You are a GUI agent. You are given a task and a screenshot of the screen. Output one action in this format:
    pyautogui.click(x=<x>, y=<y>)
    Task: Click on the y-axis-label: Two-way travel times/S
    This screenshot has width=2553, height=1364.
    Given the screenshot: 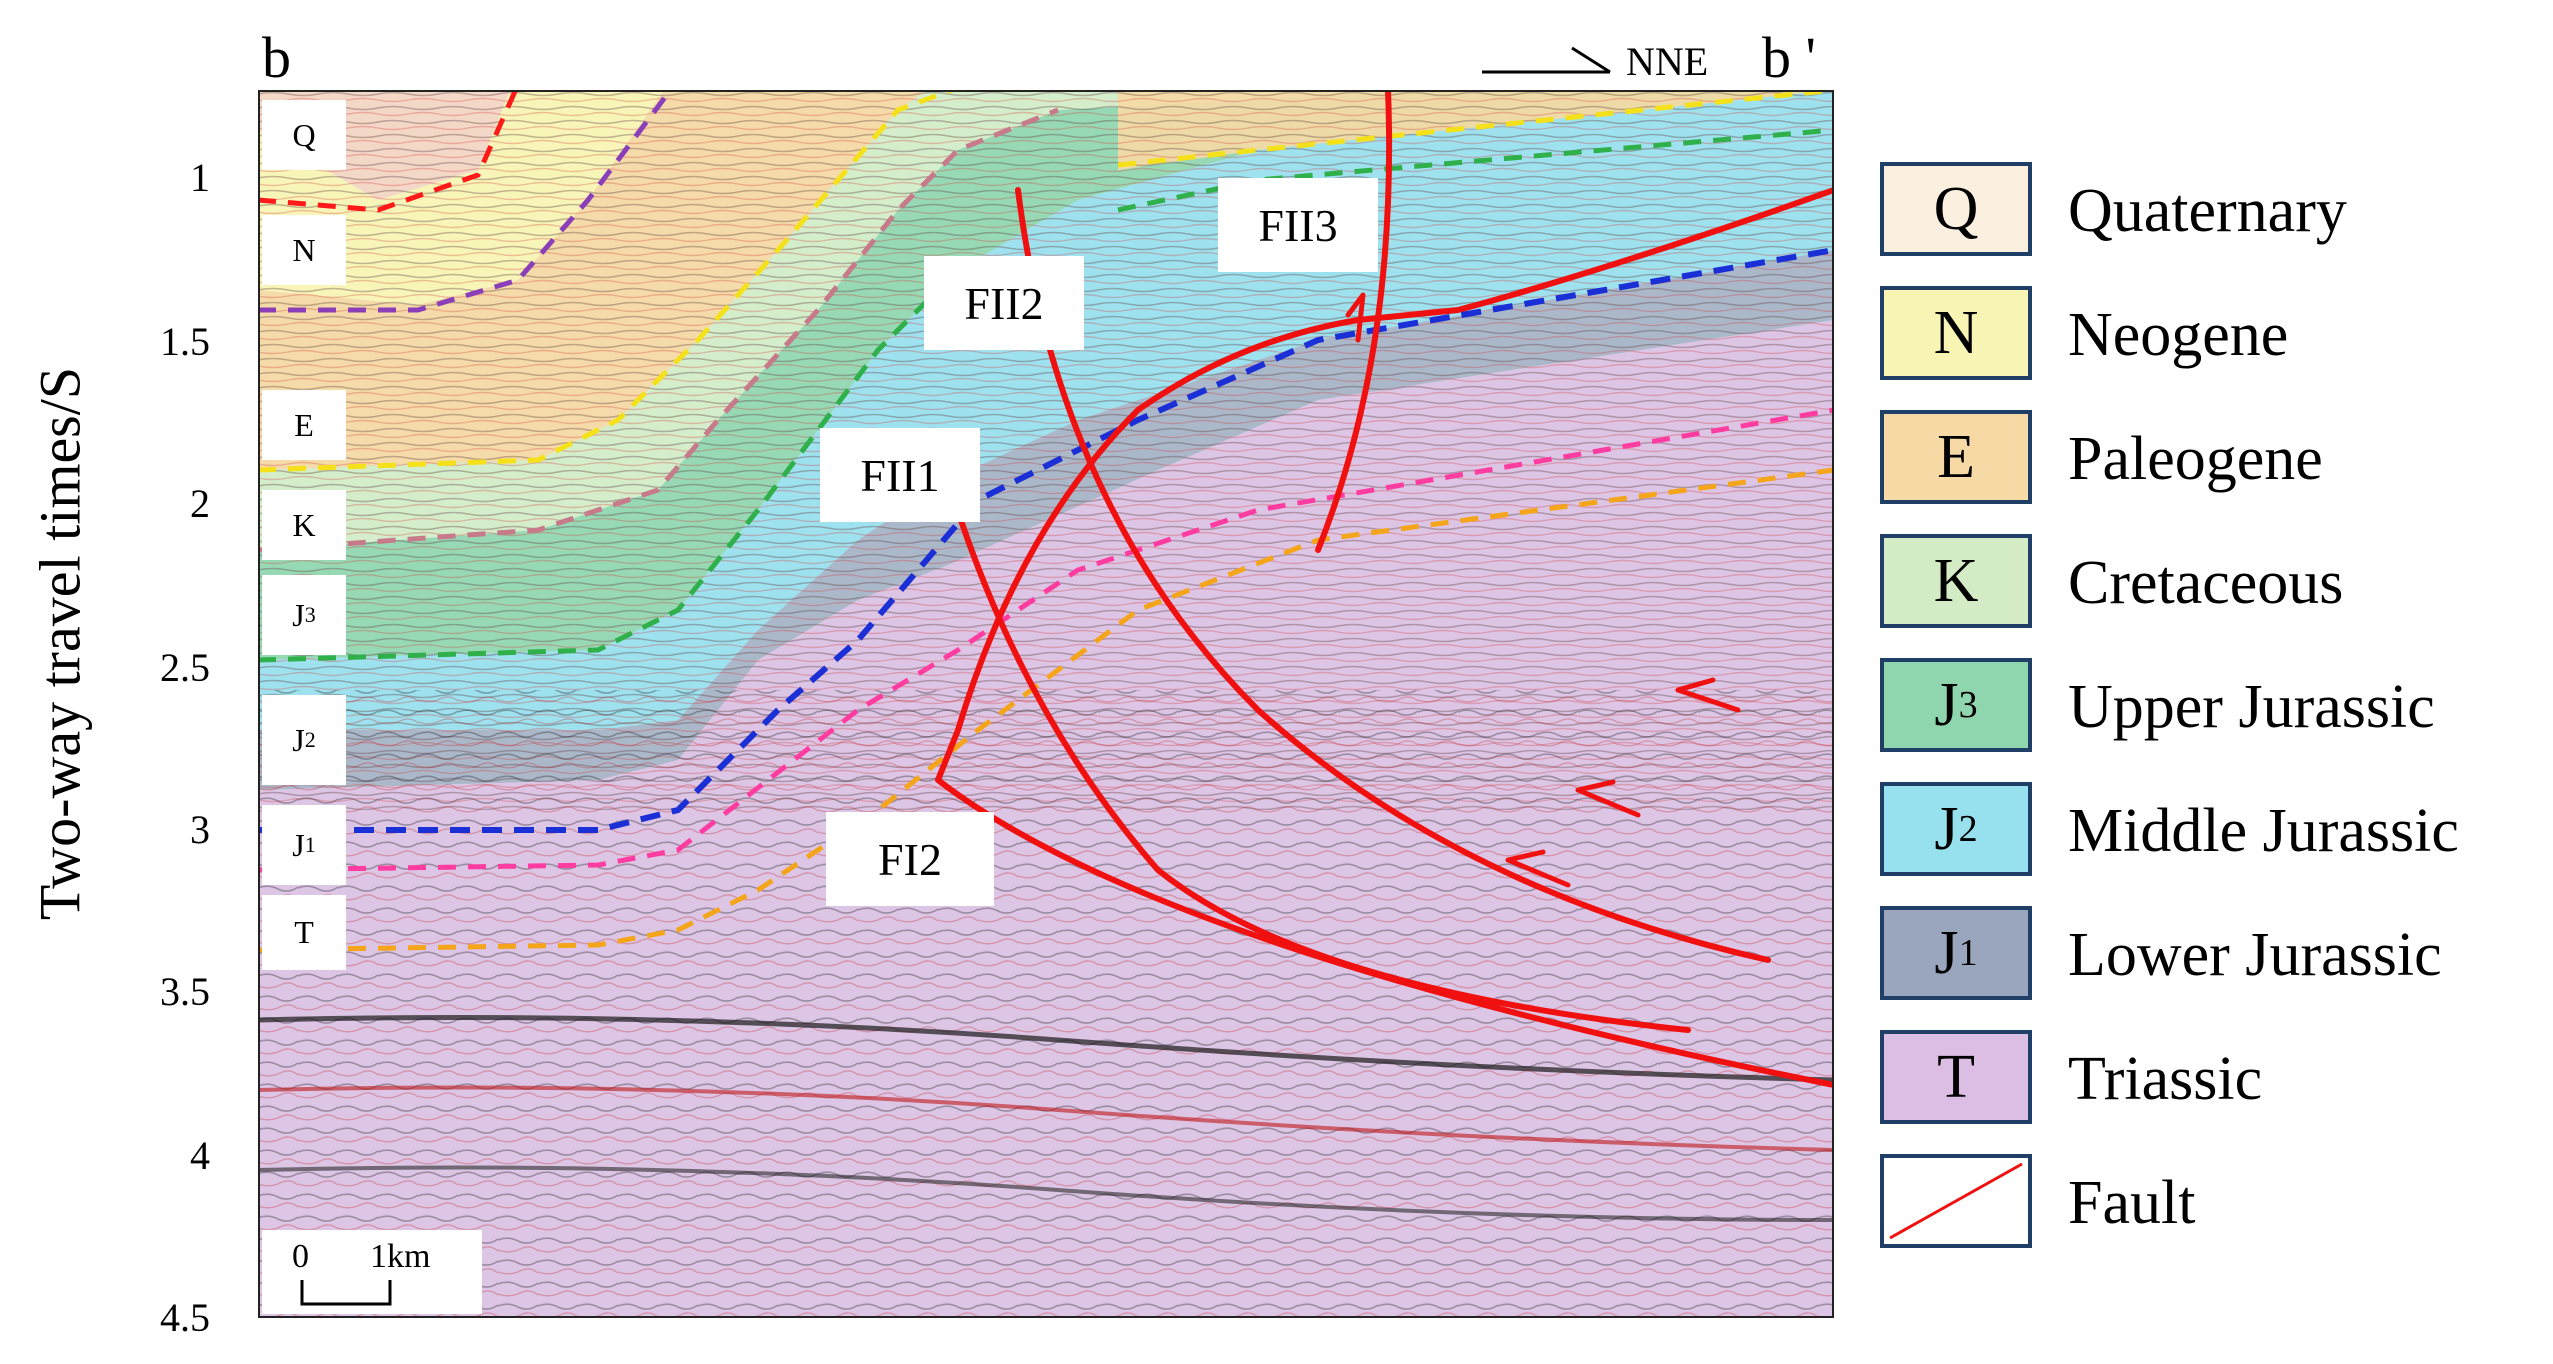 What is the action you would take?
    pyautogui.click(x=60, y=643)
    